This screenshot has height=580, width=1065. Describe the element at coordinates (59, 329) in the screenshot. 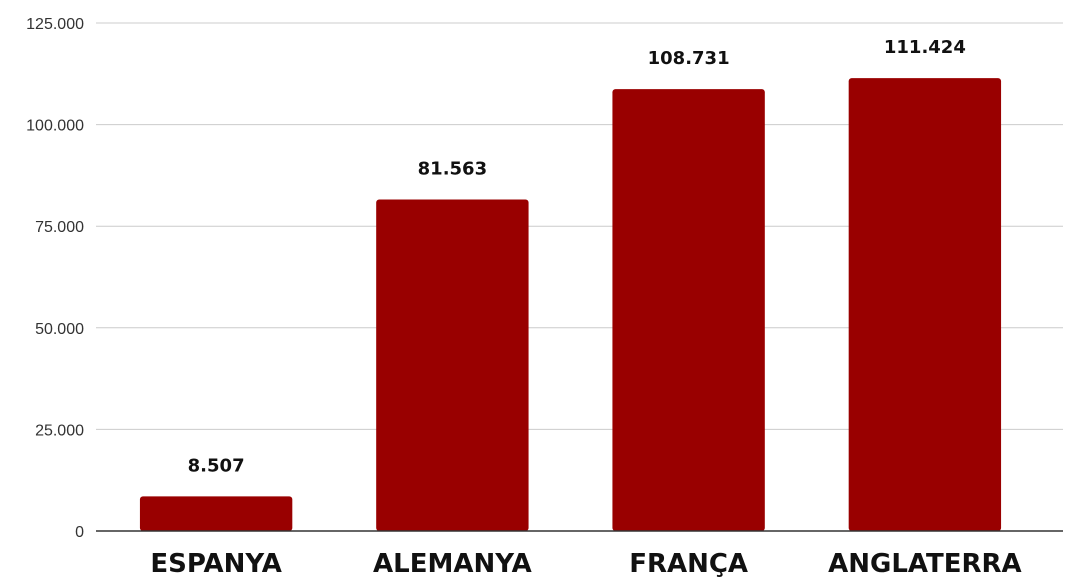

I see `y-tick-label: 50.000` at that location.